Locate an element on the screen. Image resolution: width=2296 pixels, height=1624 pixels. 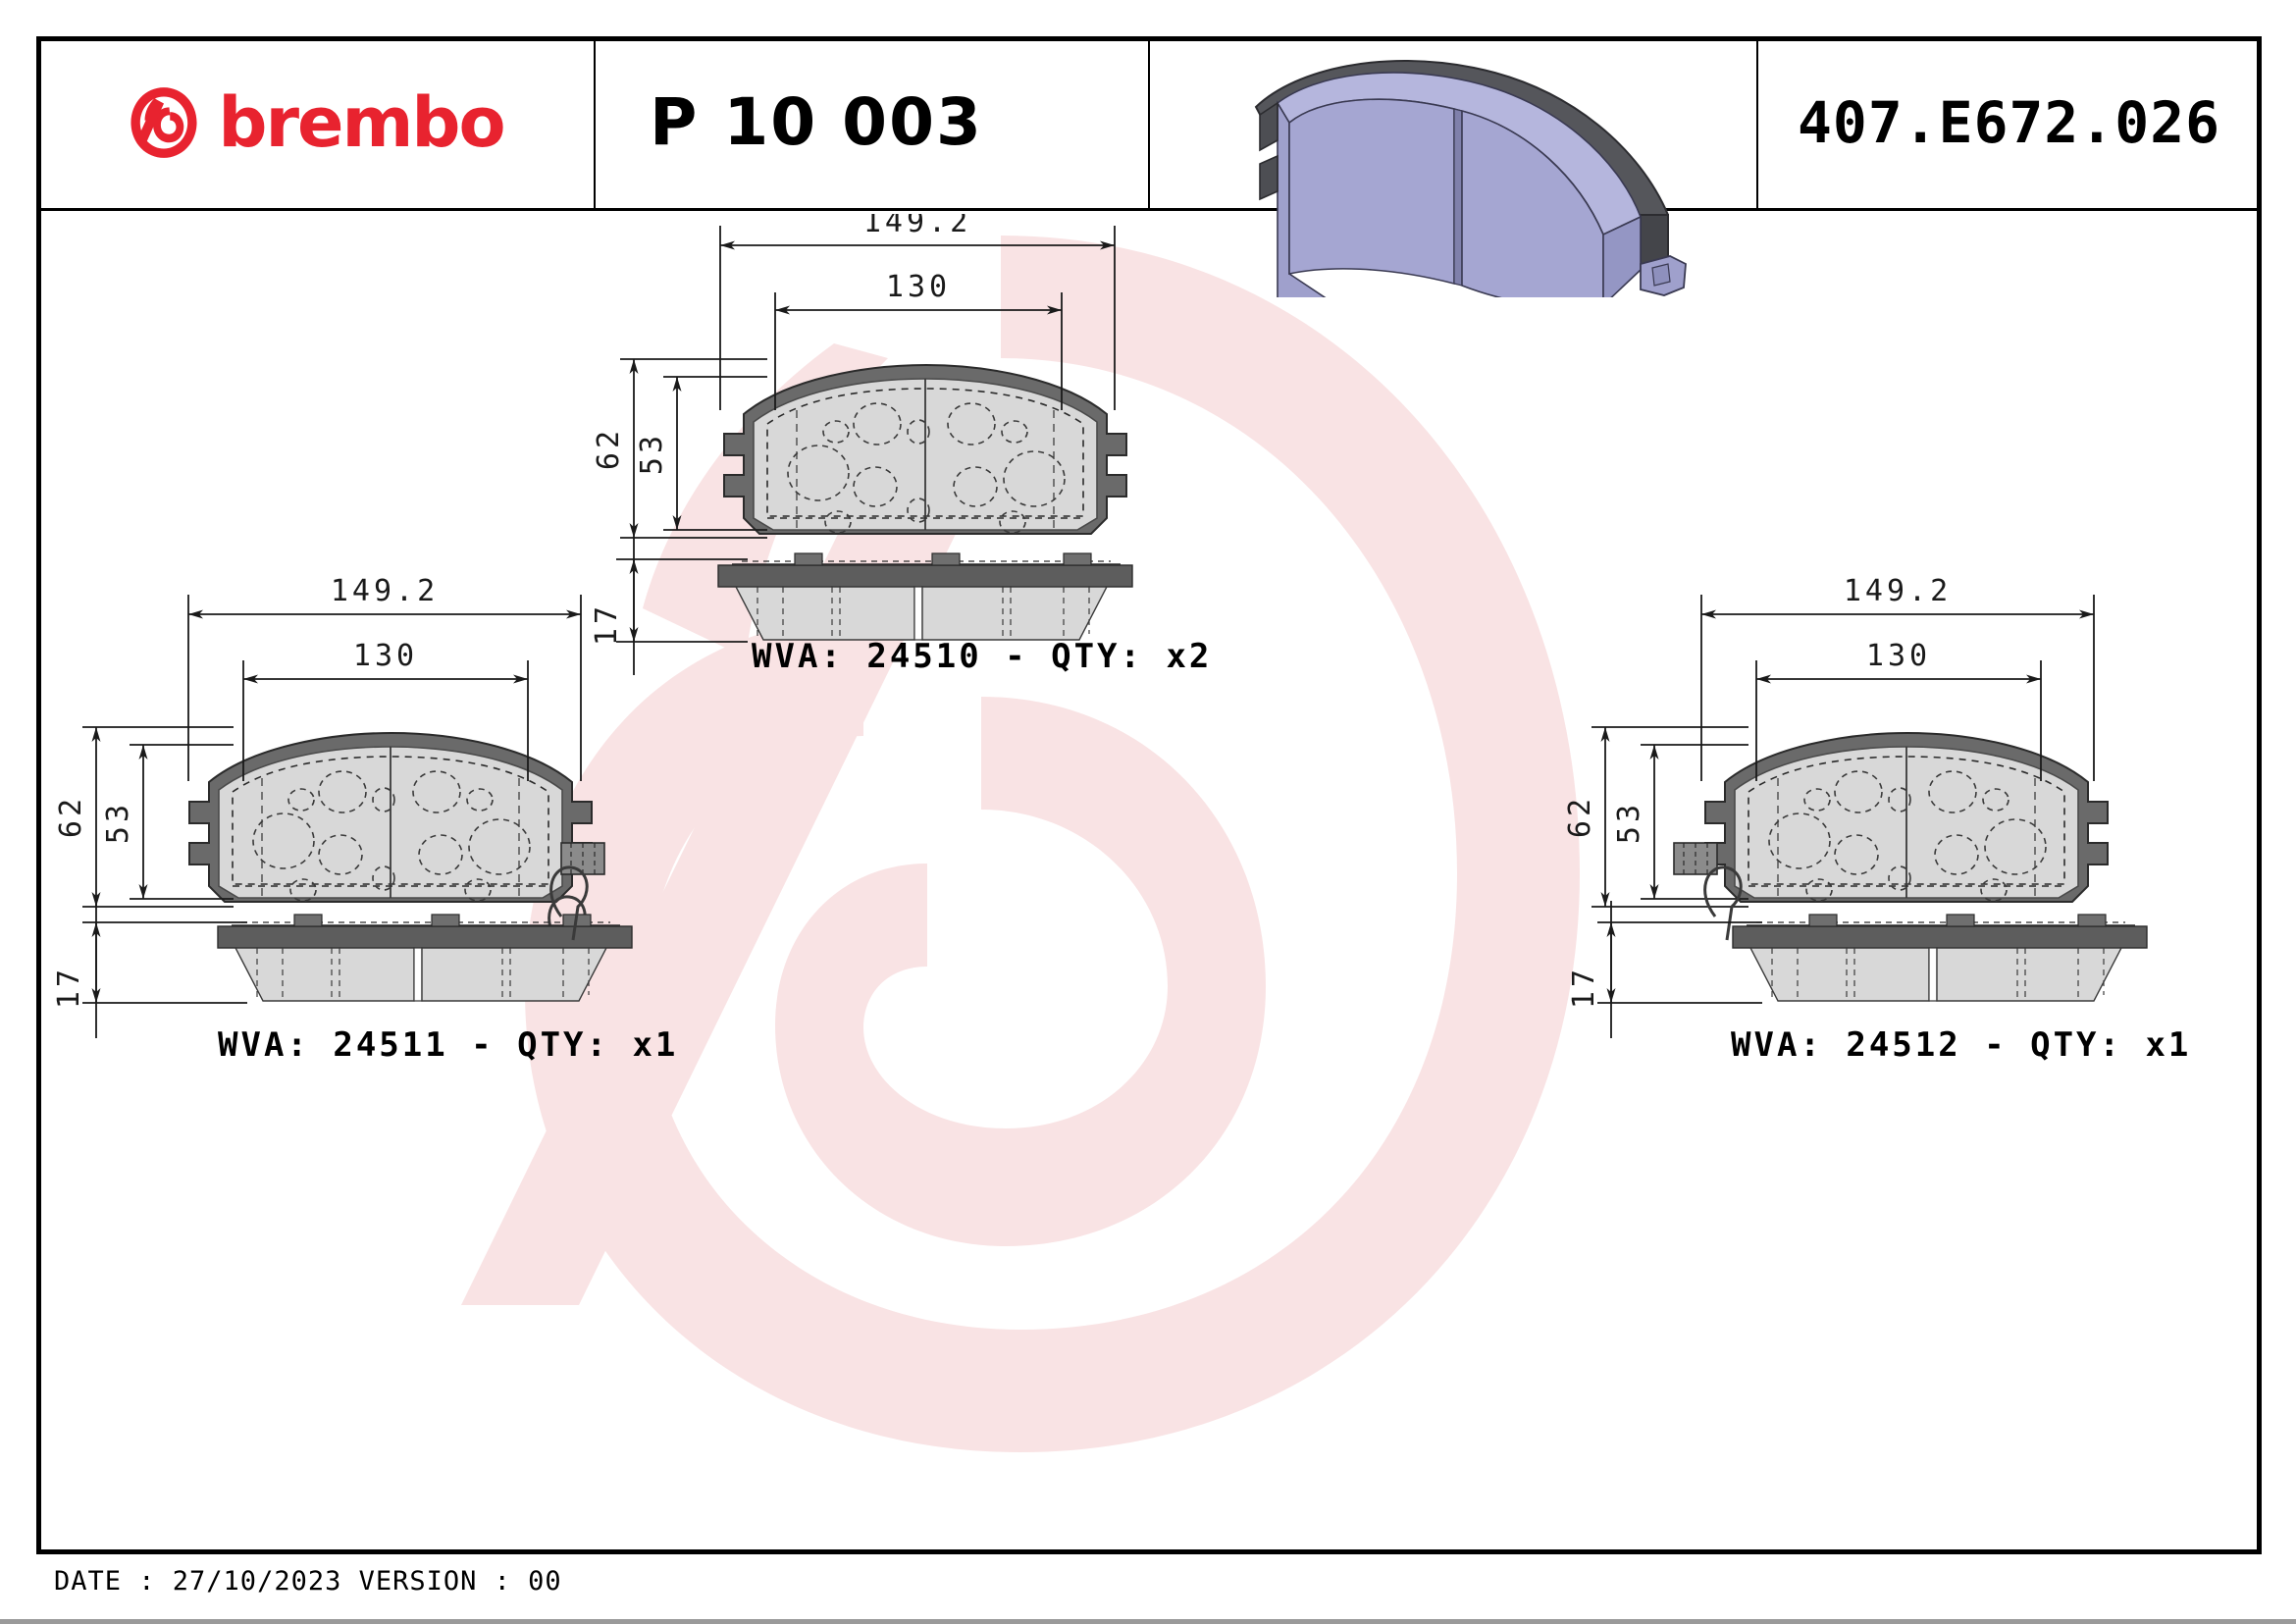
part-number: 407.E672.026 is located at coordinates (2009, 122).